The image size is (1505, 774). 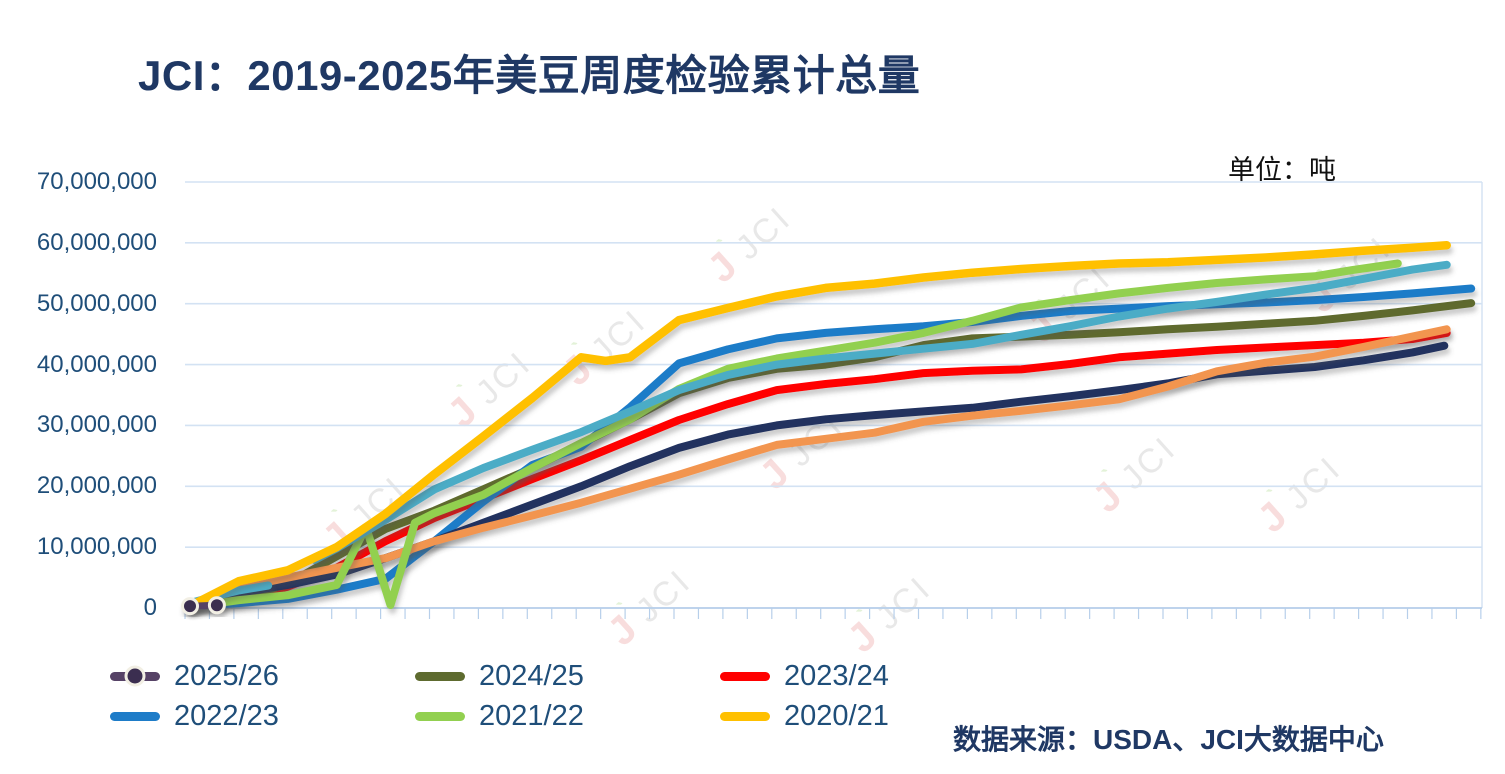 What do you see at coordinates (529, 75) in the screenshot?
I see `chart-title: JCI：2019-2025年美豆周度检验累计总量` at bounding box center [529, 75].